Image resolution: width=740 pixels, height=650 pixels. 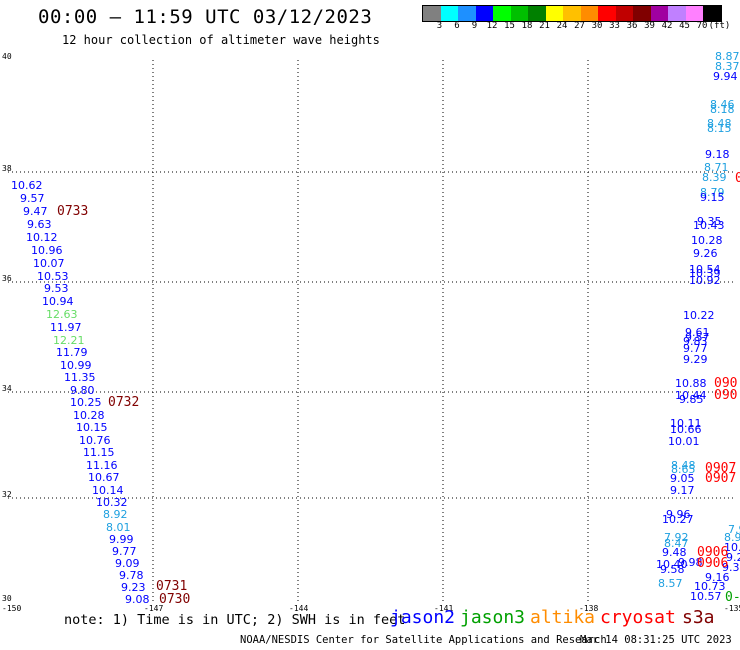 I want to click on wave-height-reading: 8.15, so click(x=719, y=128).